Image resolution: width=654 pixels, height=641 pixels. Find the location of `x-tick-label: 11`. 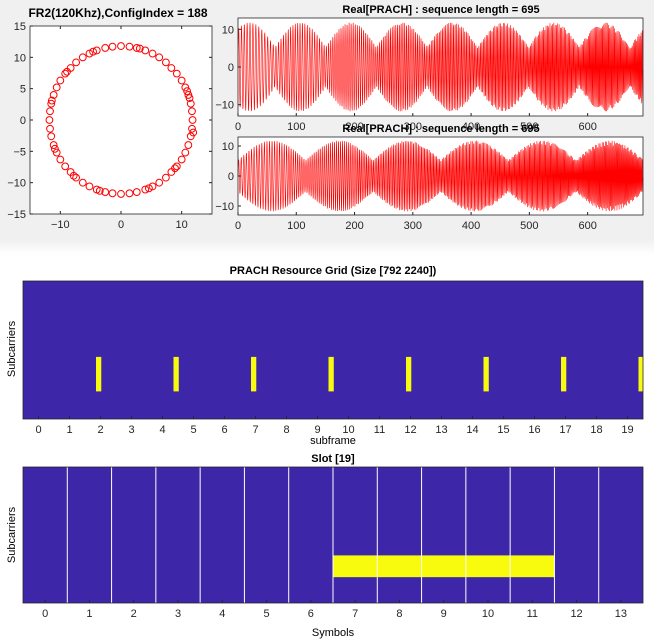

x-tick-label: 11 is located at coordinates (379, 430).